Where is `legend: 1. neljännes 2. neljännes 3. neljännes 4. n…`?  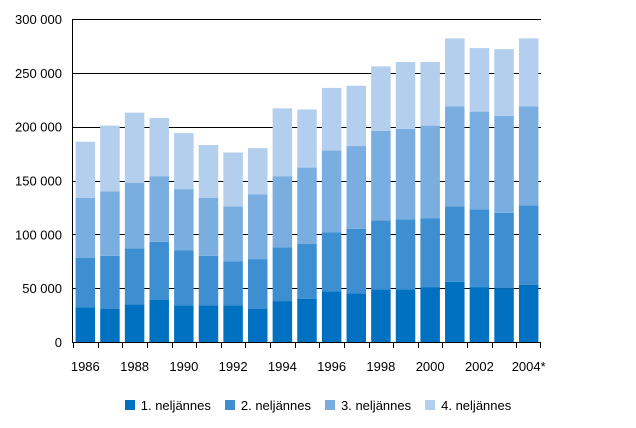 legend: 1. neljännes 2. neljännes 3. neljännes 4. n… is located at coordinates (318, 405).